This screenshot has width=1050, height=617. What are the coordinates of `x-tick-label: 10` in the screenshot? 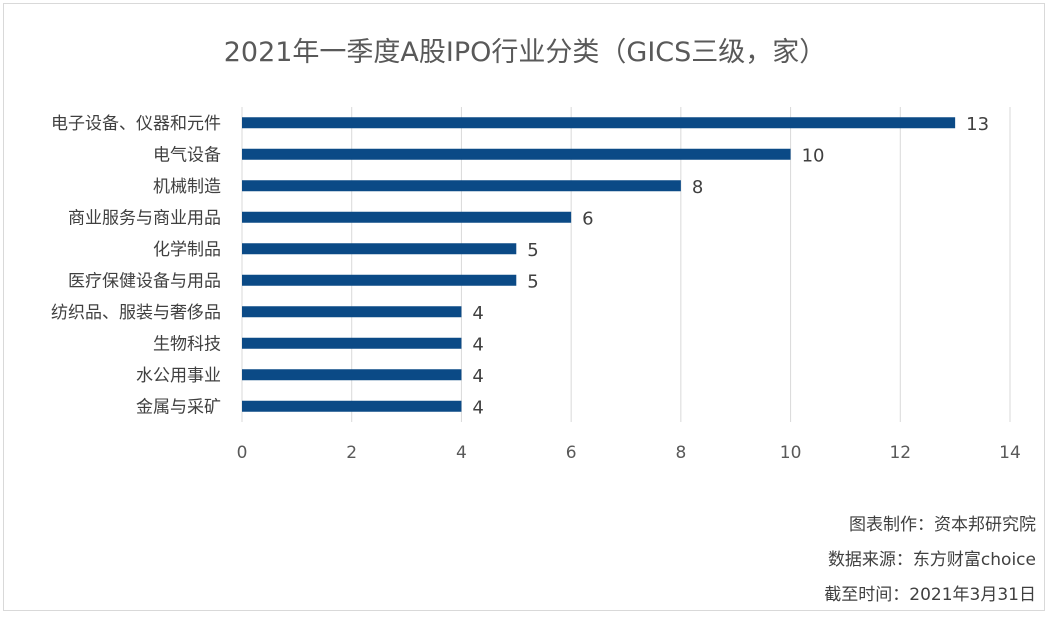 It's located at (791, 453).